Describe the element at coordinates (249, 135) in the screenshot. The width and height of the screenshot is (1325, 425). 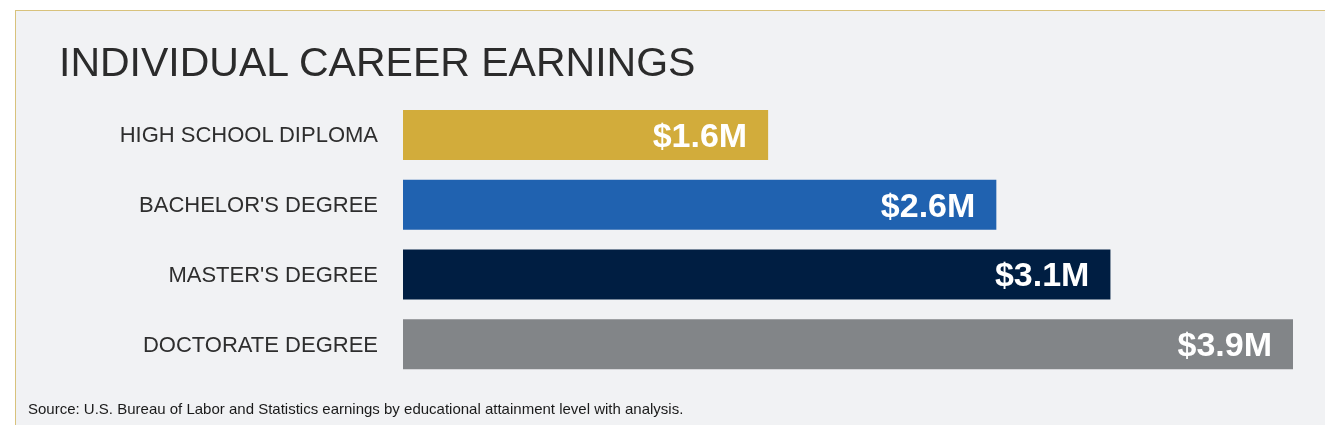
I see `y-tick-label: HIGH SCHOOL DIPLOMA` at that location.